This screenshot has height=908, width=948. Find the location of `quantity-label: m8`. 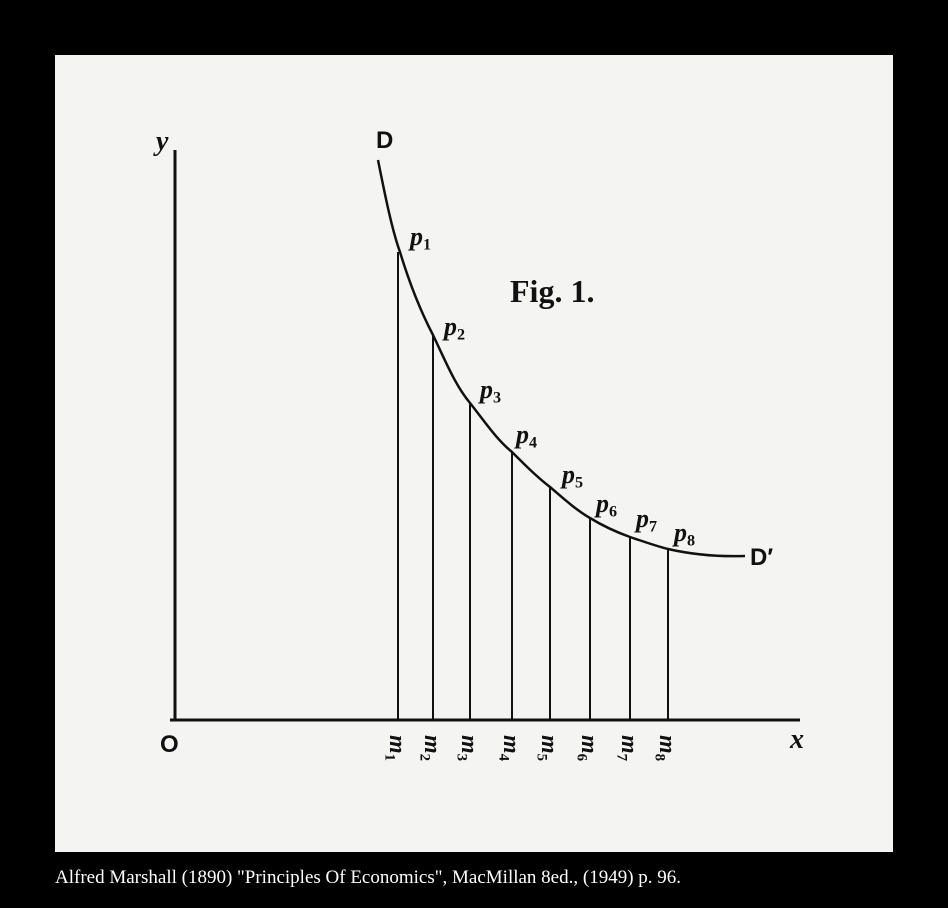

quantity-label: m8 is located at coordinates (666, 748).